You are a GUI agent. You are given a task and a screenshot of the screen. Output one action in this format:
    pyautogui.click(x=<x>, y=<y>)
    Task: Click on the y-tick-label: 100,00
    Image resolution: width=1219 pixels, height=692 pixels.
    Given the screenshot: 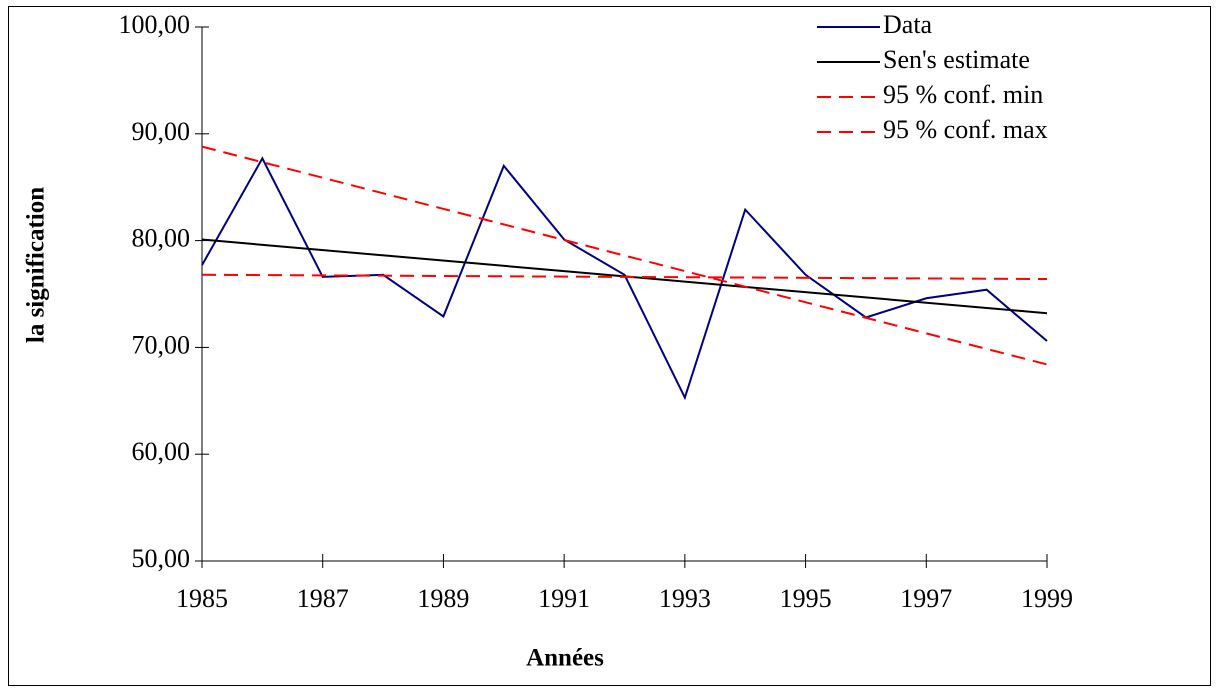 What is the action you would take?
    pyautogui.click(x=155, y=24)
    